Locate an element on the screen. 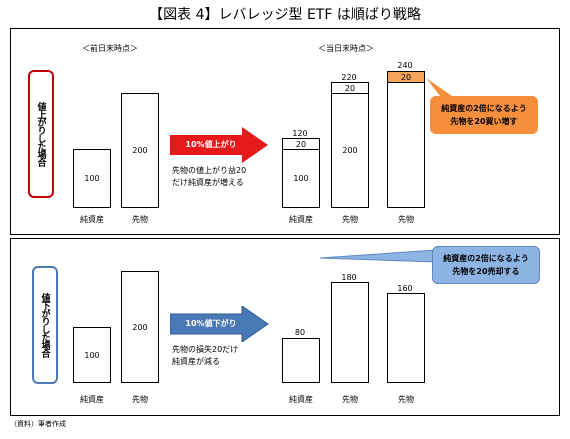 Image resolution: width=570 pixels, height=439 pixels. after-futures-total-up: 220 is located at coordinates (349, 77).